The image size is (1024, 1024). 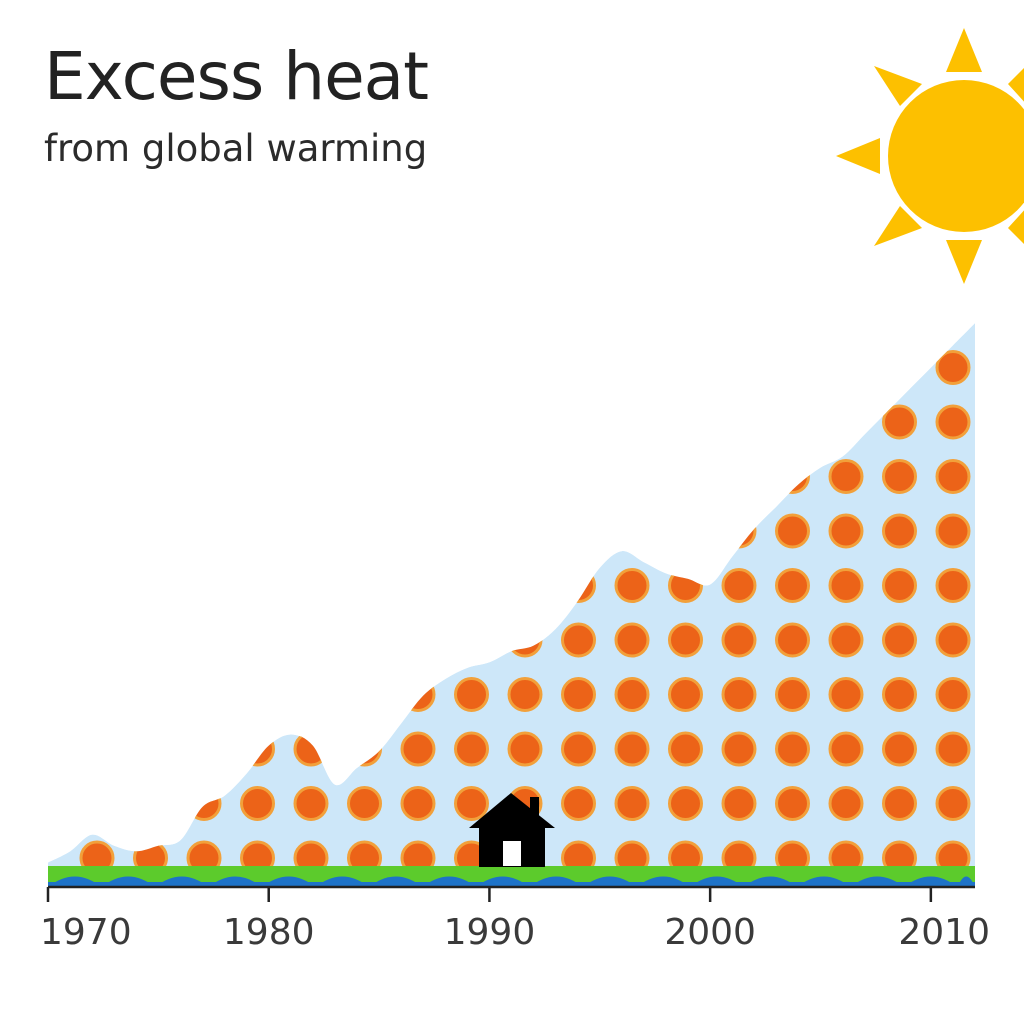 I want to click on ground, so click(x=511, y=877).